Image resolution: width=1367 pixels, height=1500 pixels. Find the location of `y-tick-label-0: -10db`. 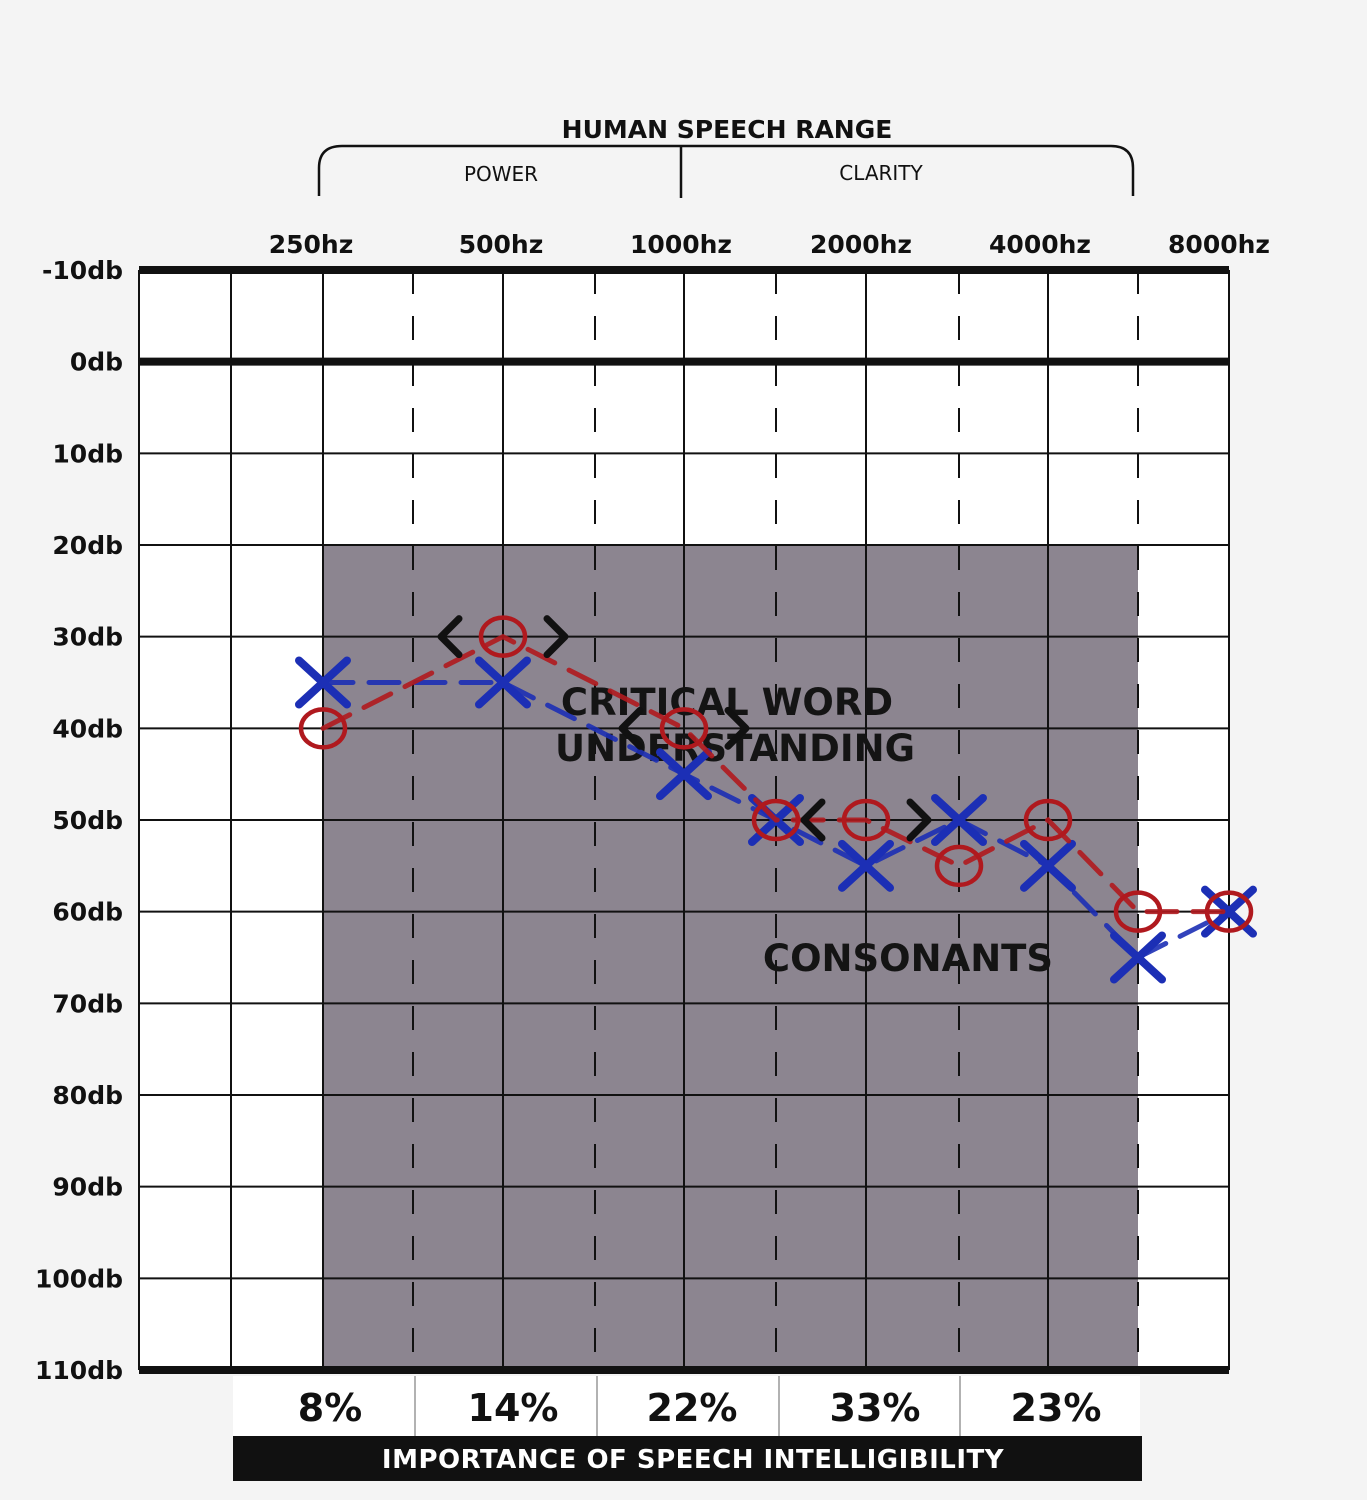

y-tick-label-0: -10db is located at coordinates (82, 270).